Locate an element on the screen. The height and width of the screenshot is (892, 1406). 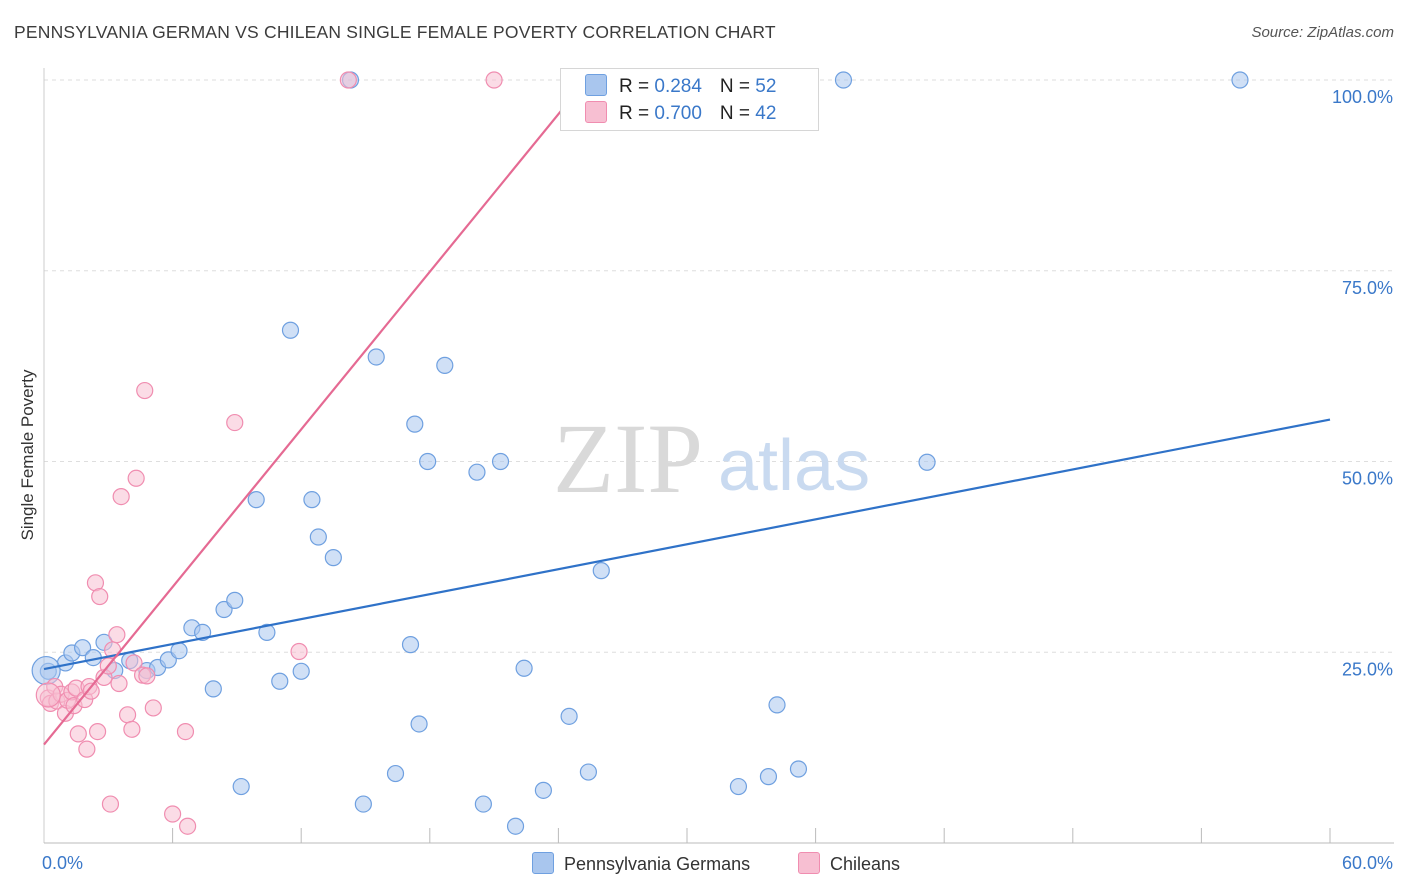
pennsylvania-germans-legend-swatch is located at coordinates (543, 863).